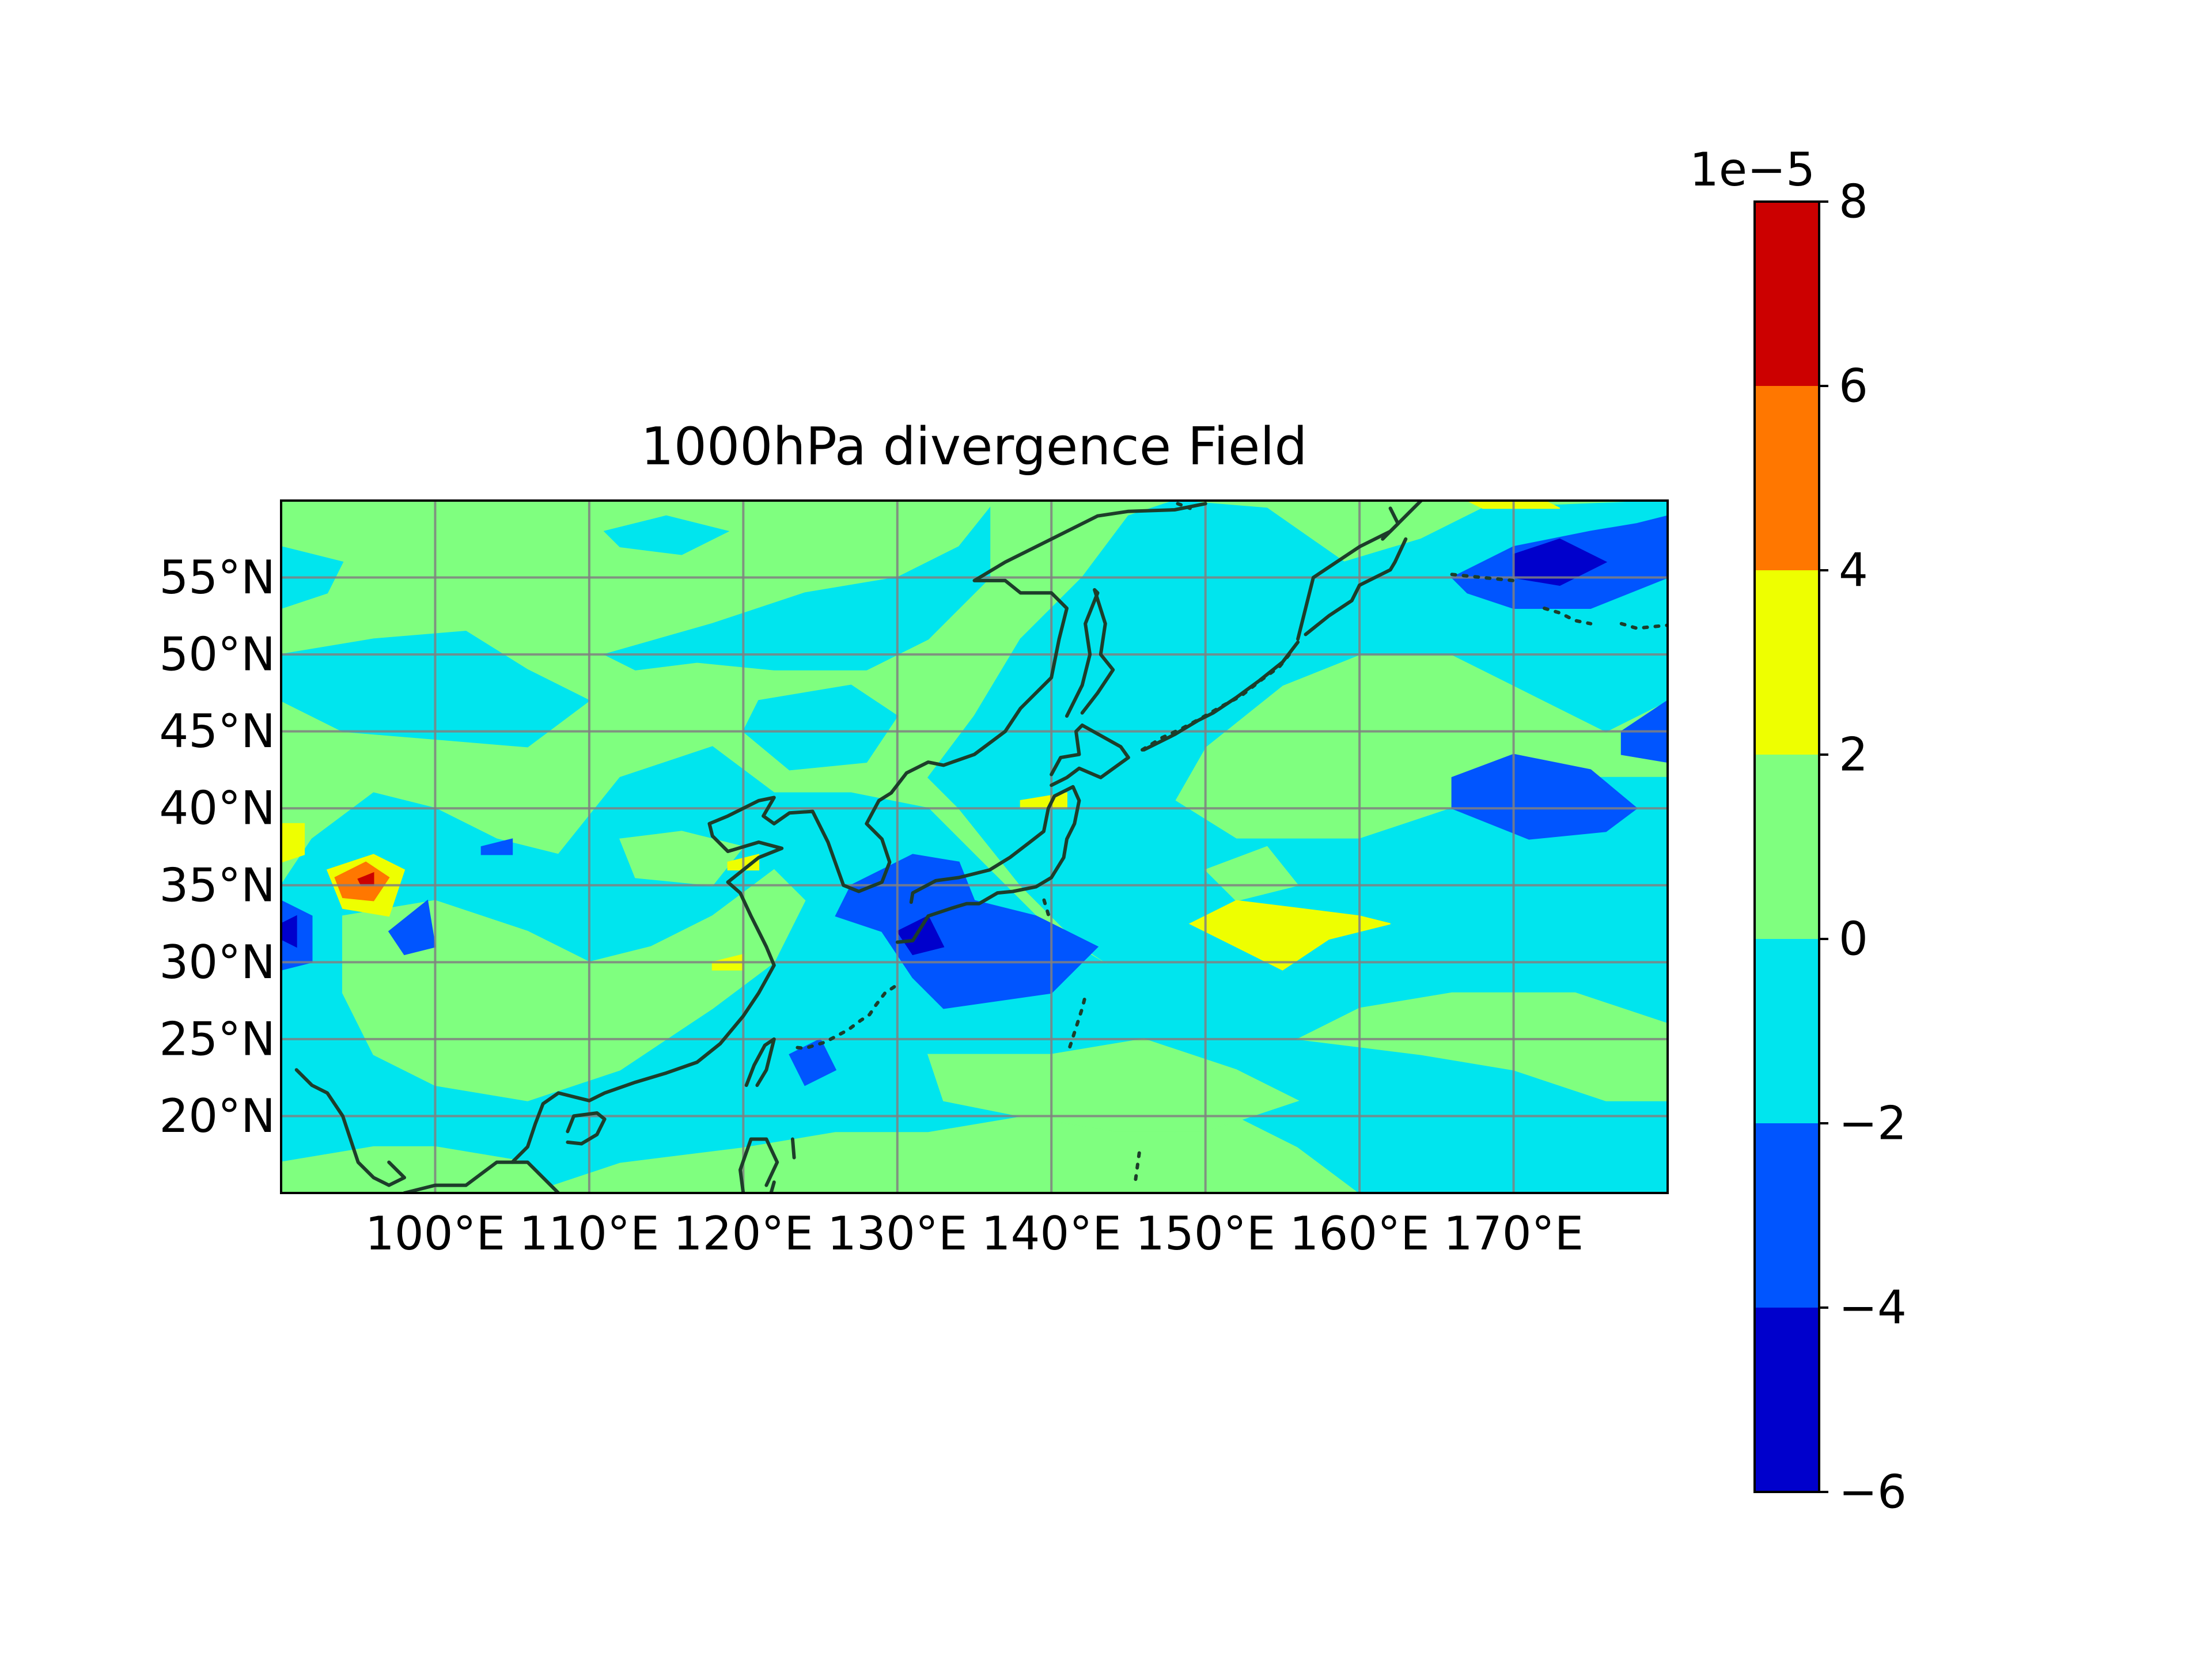 This screenshot has height=1659, width=2212. I want to click on y-tick-label-4: 40°N, so click(217, 808).